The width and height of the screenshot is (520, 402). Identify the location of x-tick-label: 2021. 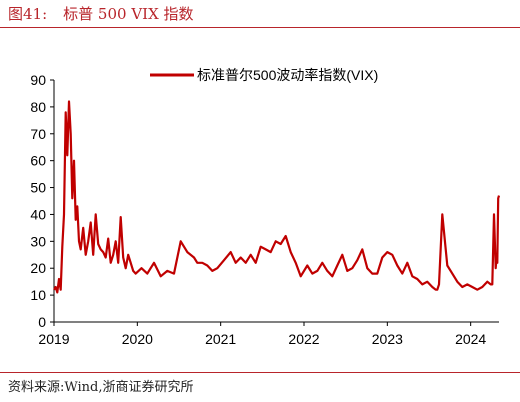
(220, 339).